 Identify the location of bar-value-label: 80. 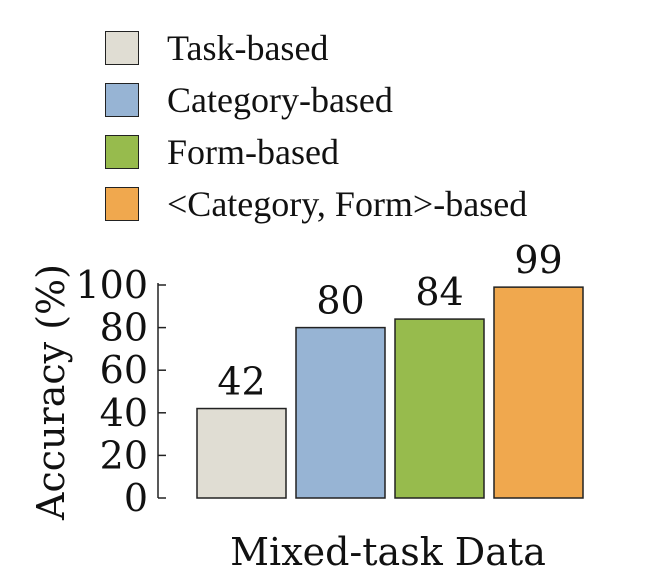
(340, 301).